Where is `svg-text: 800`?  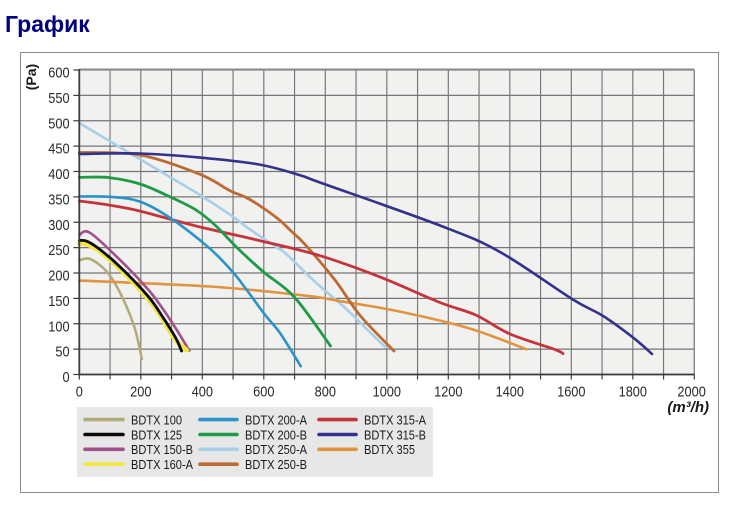 svg-text: 800 is located at coordinates (325, 392).